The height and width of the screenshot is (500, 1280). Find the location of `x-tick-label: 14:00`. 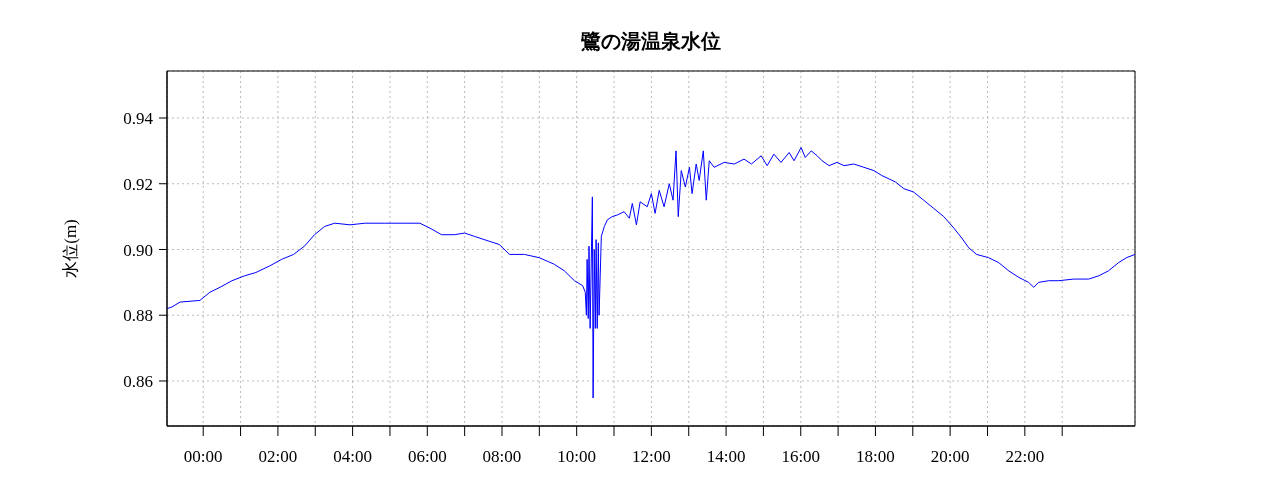

x-tick-label: 14:00 is located at coordinates (726, 457).